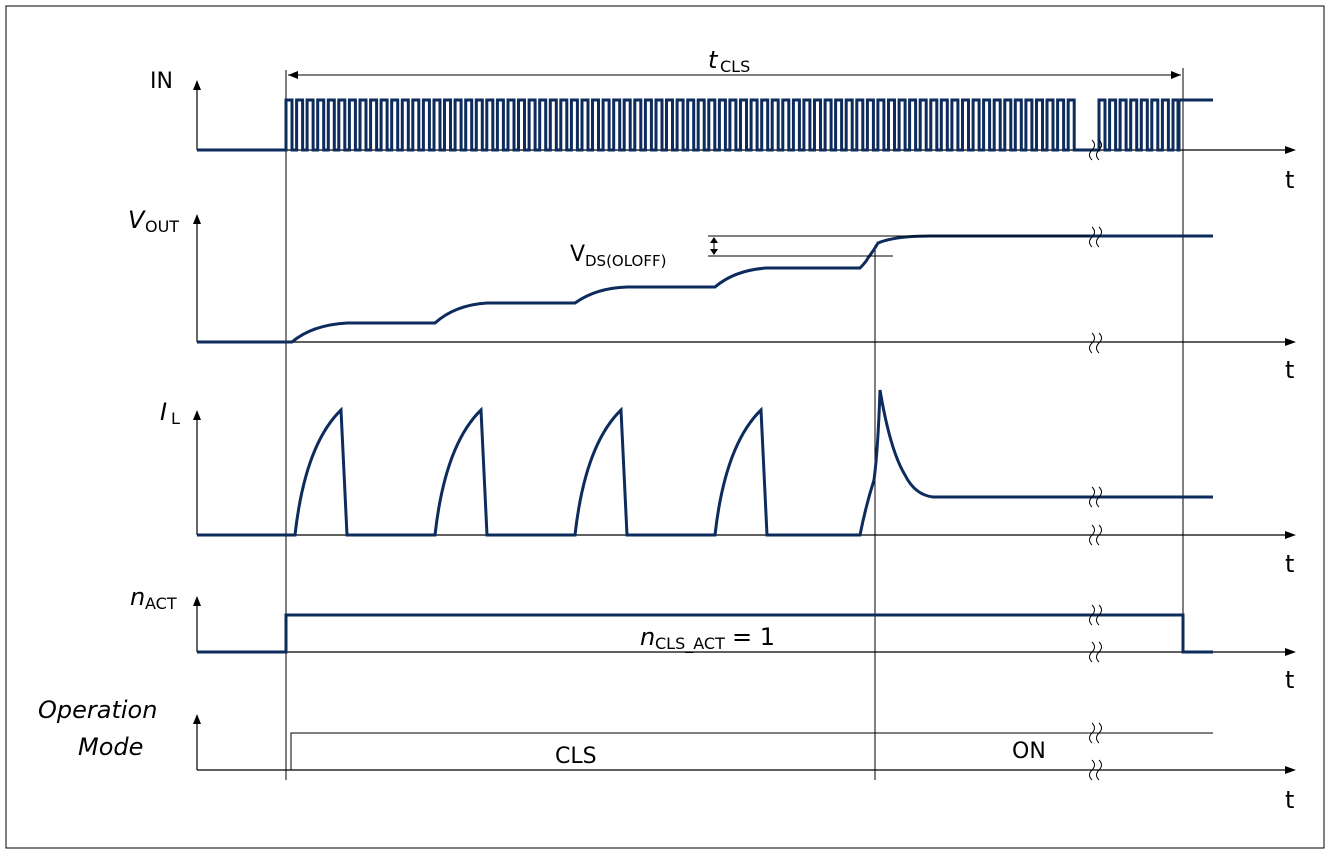 This screenshot has width=1330, height=850. I want to click on nact-signal-waveform, so click(705, 633).